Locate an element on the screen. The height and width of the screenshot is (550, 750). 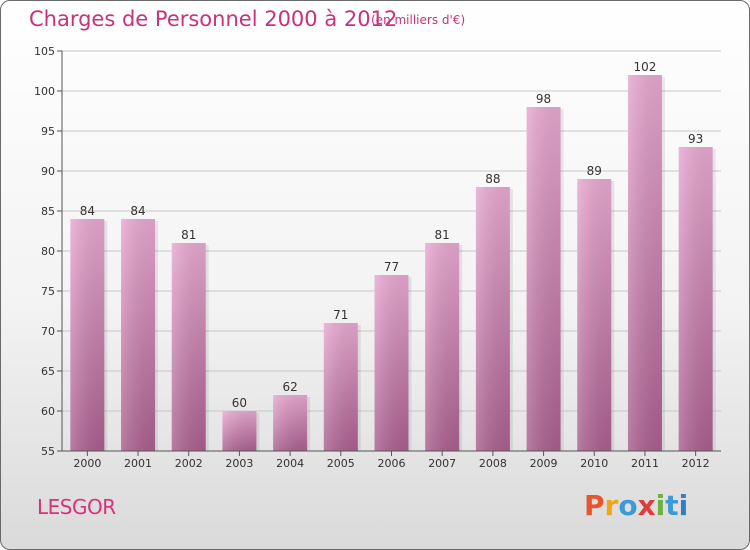
x-tick-label: 2004 is located at coordinates (290, 463).